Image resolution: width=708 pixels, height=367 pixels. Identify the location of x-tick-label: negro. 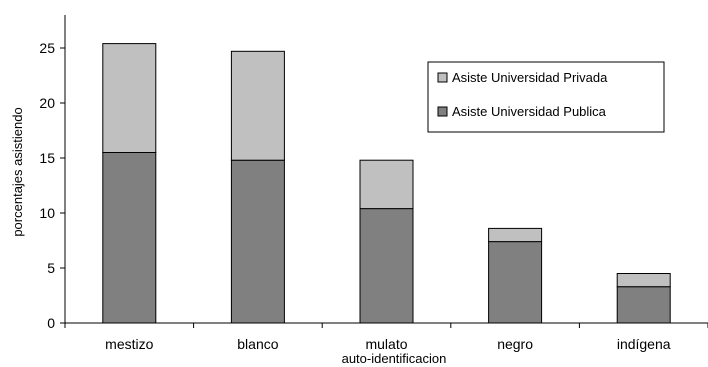
(515, 344).